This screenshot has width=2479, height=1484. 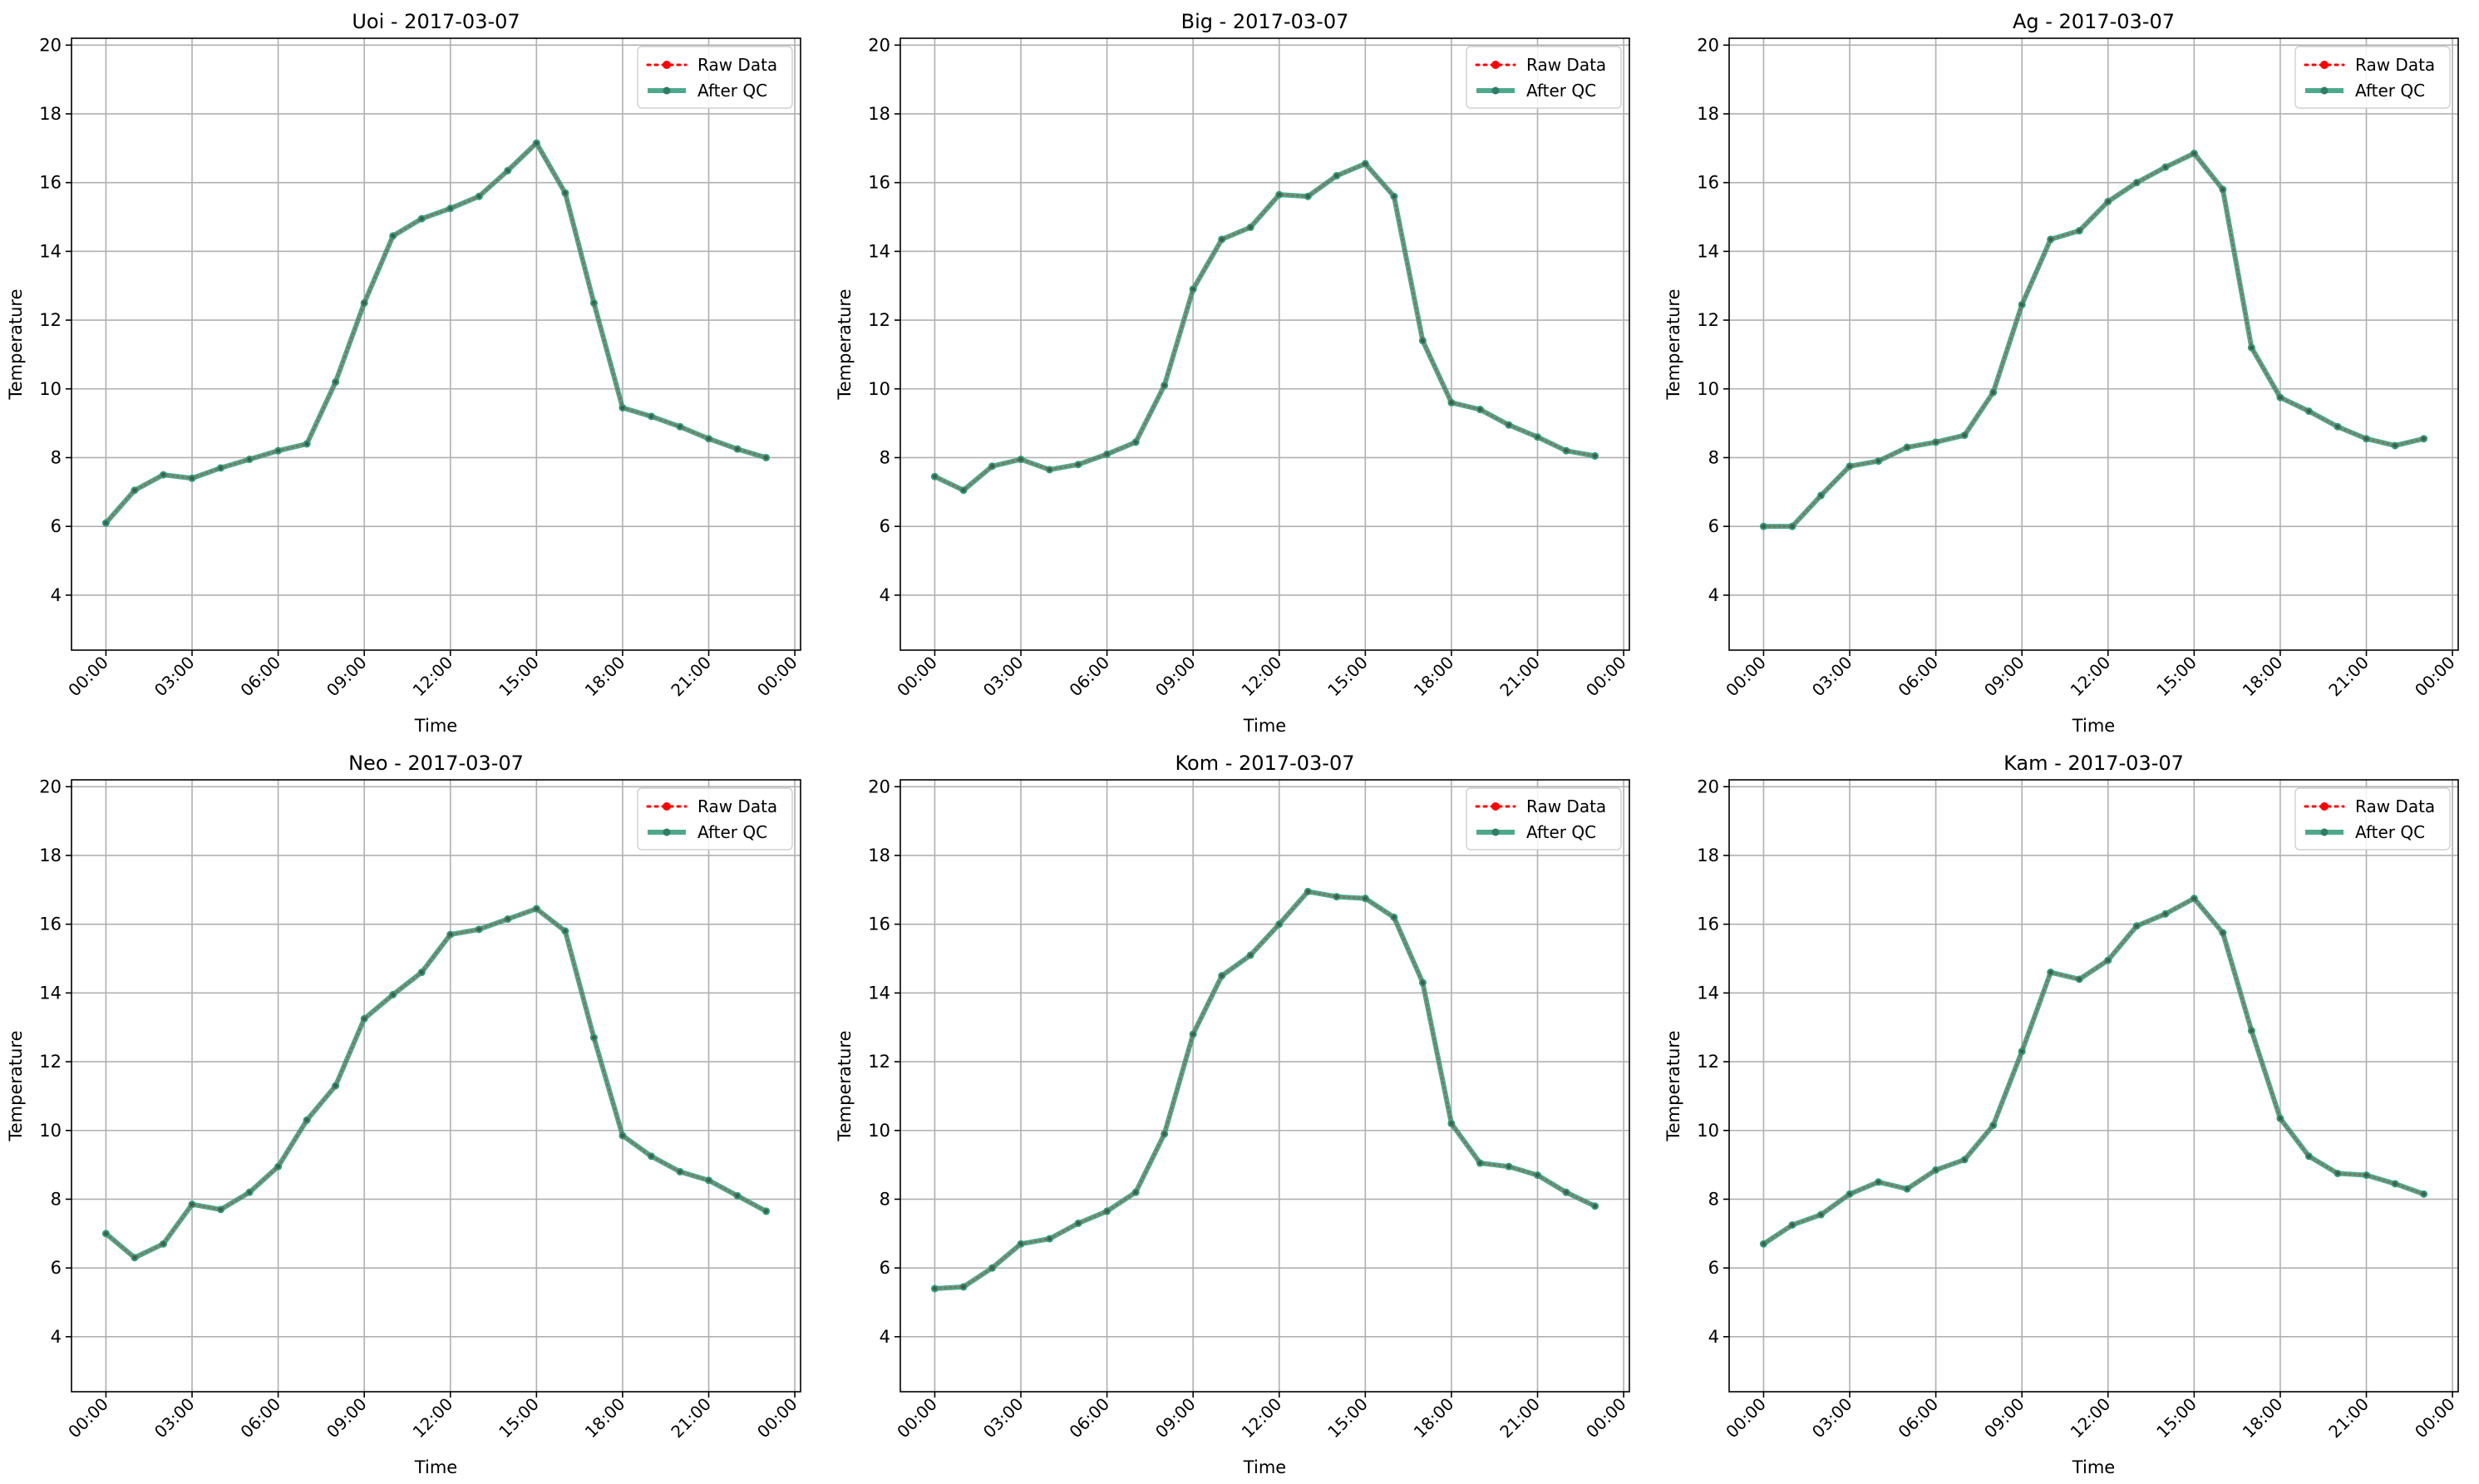 I want to click on legend: Raw Data After QC, so click(x=1544, y=818).